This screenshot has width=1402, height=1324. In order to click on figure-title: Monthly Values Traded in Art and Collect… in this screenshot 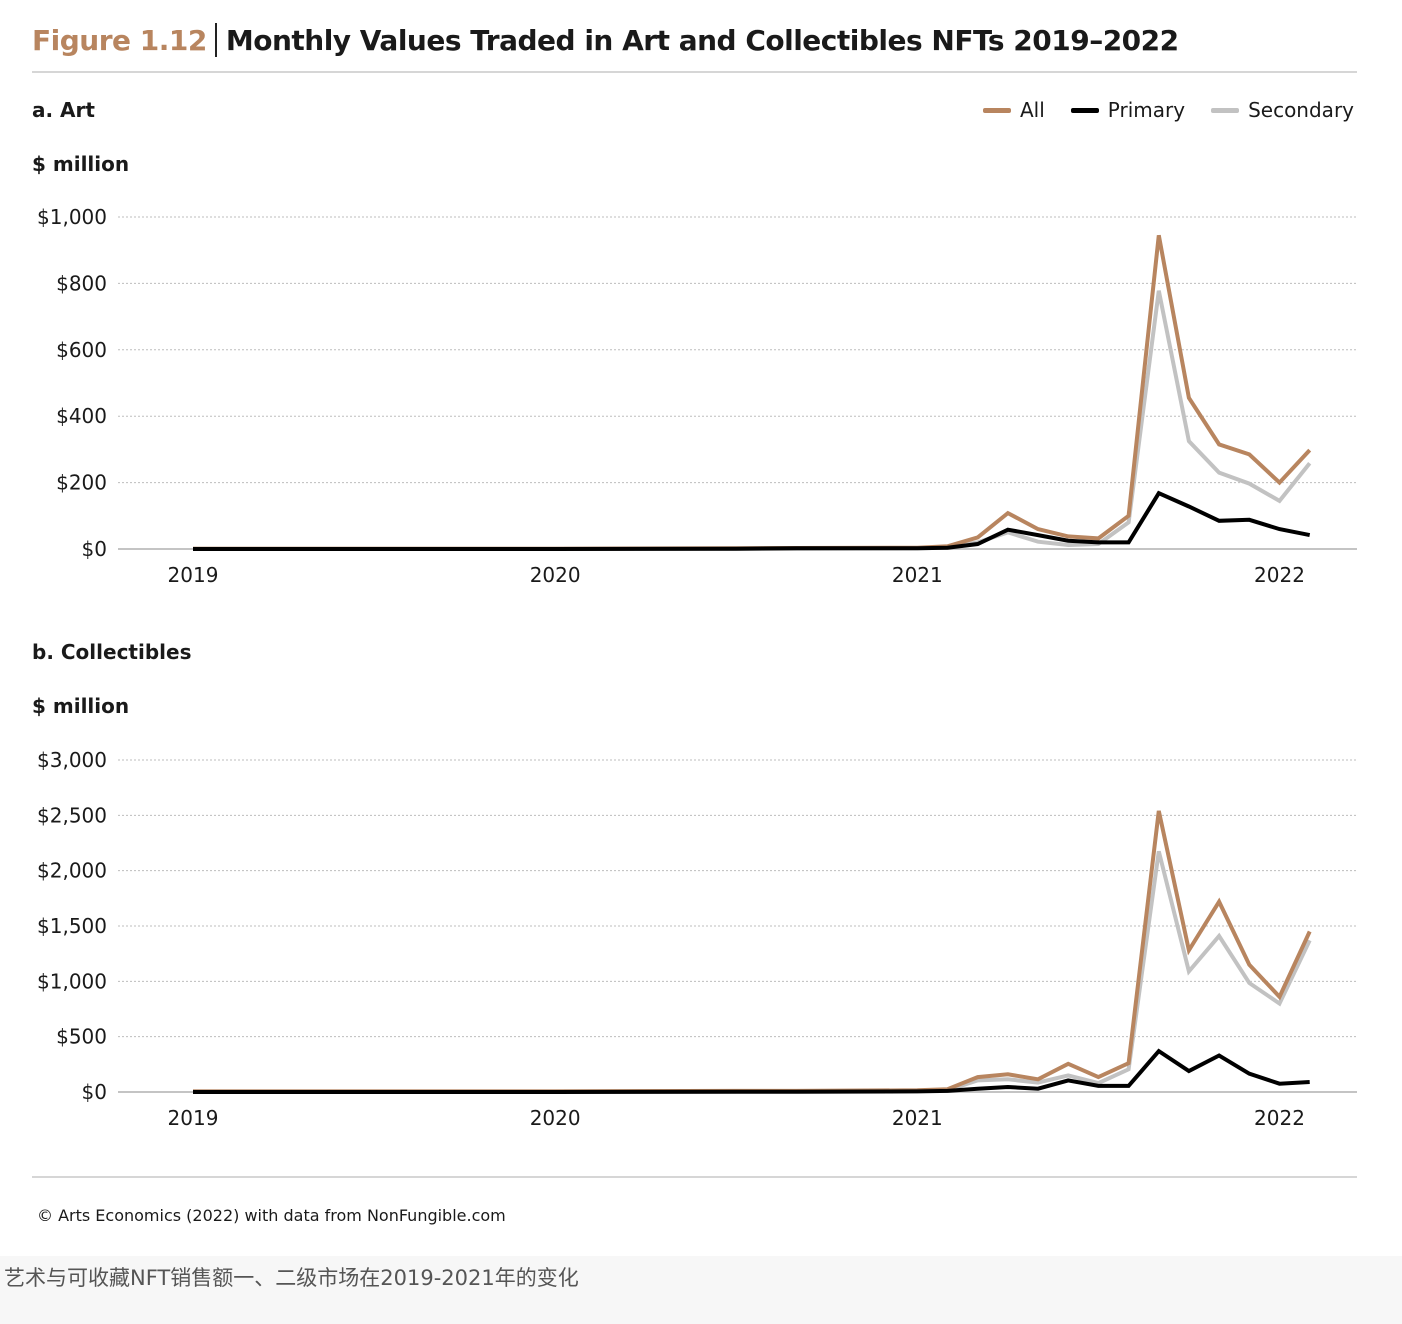, I will do `click(702, 40)`.